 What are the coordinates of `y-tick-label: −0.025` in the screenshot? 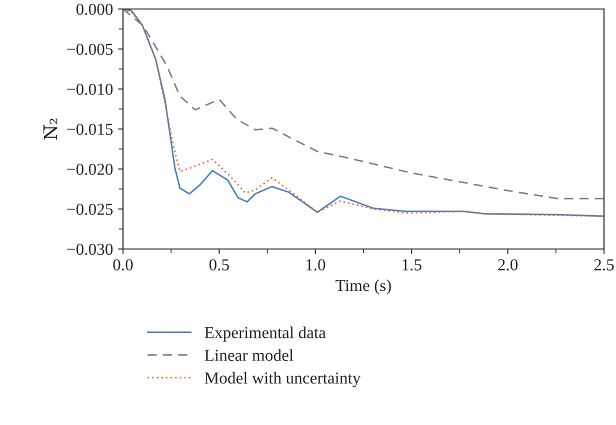 It's located at (90, 210).